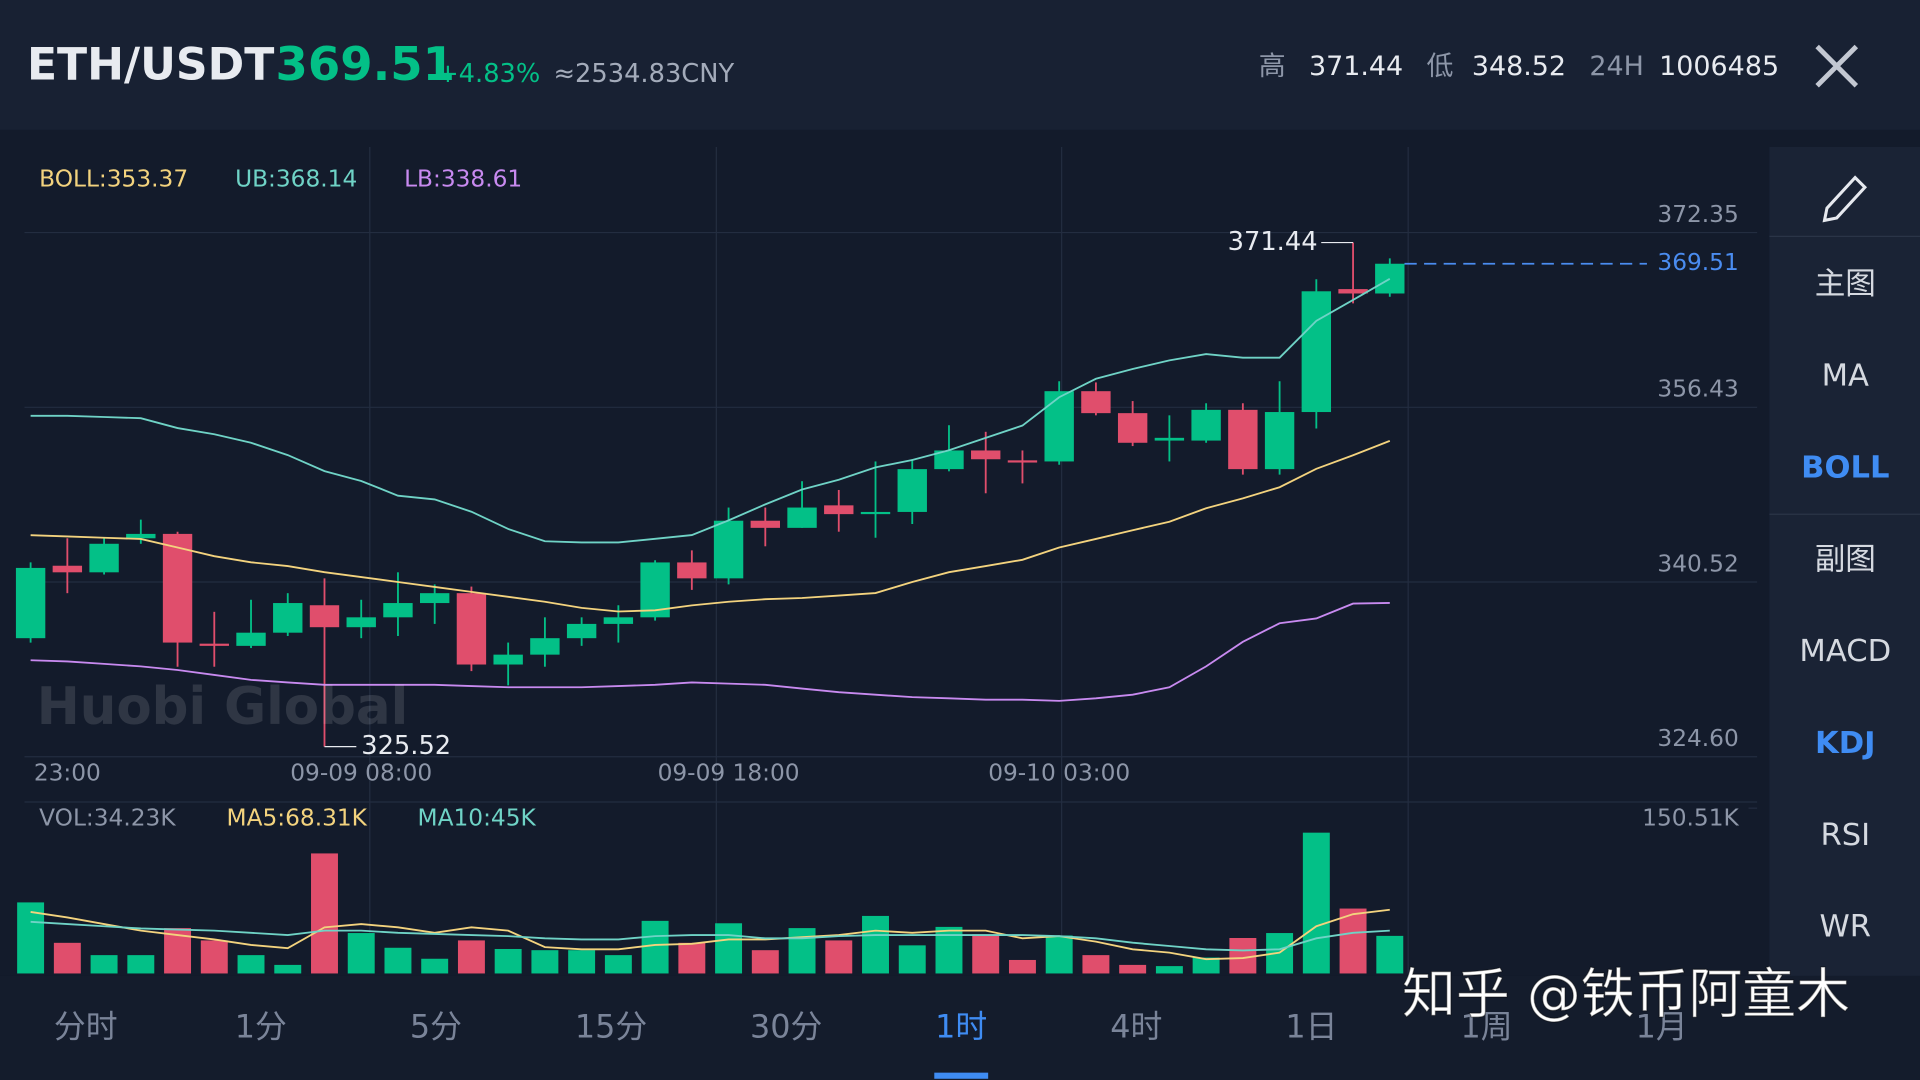  I want to click on timeframe-tab: 30分, so click(786, 1027).